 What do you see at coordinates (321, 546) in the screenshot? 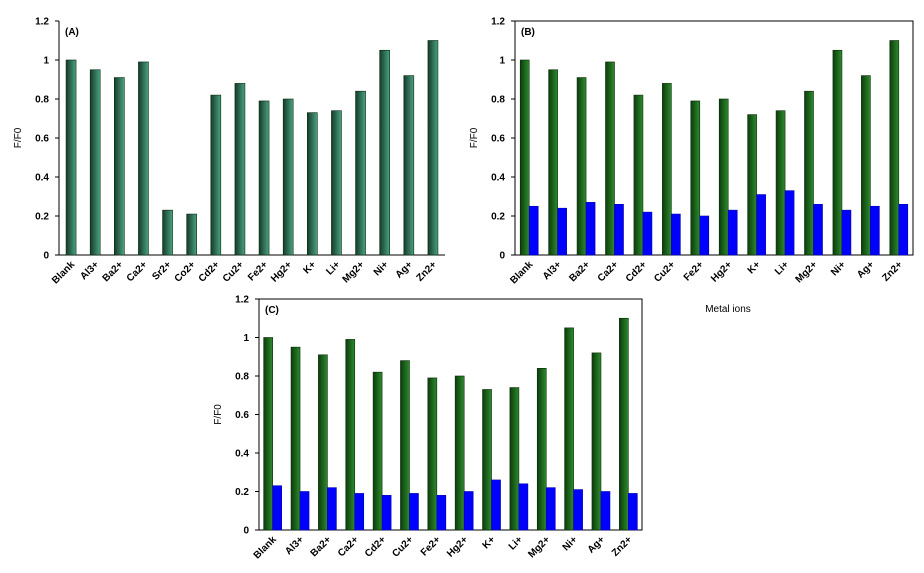
I see `x-tick-label: Ba2+` at bounding box center [321, 546].